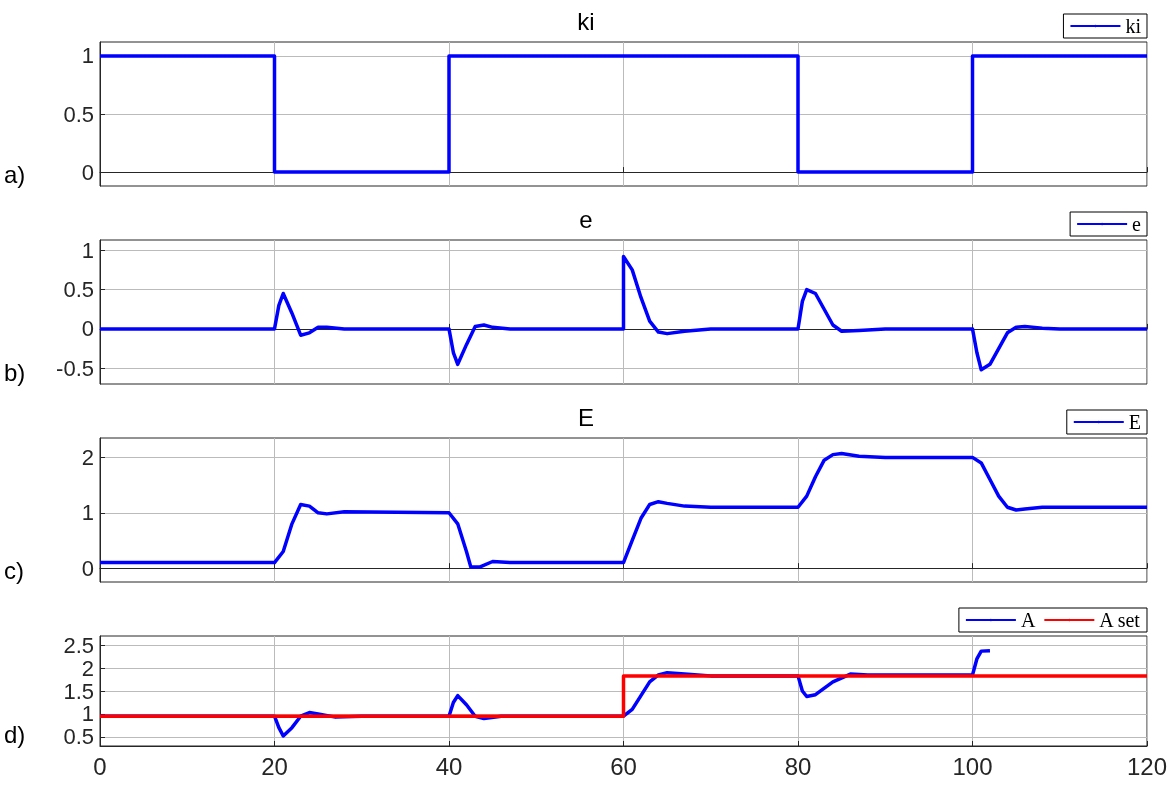 The image size is (1172, 786). What do you see at coordinates (78, 691) in the screenshot?
I see `y-tick-label: 1.5` at bounding box center [78, 691].